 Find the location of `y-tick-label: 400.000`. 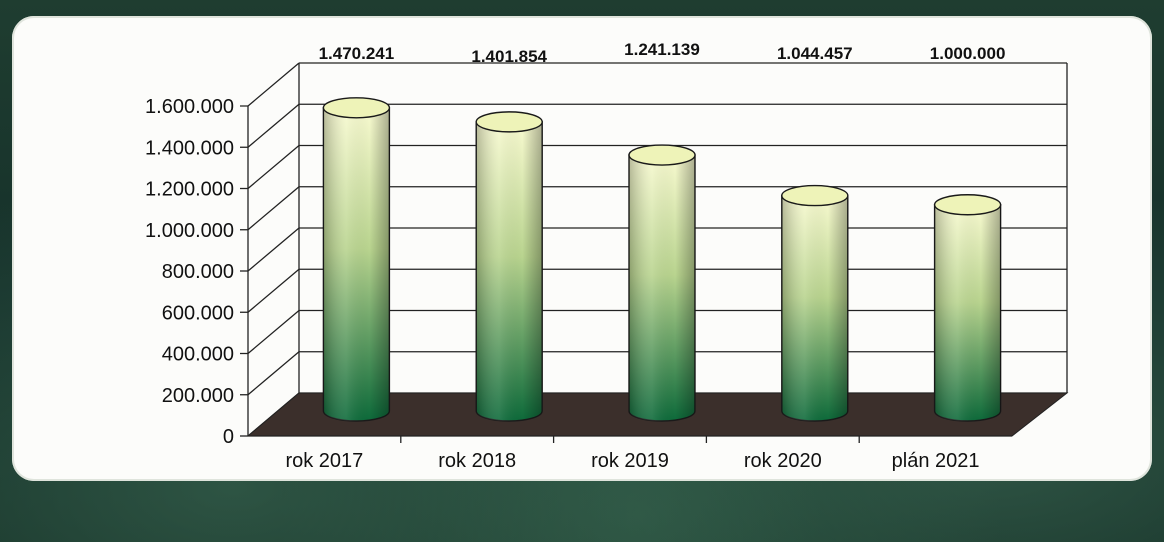

y-tick-label: 400.000 is located at coordinates (198, 355).